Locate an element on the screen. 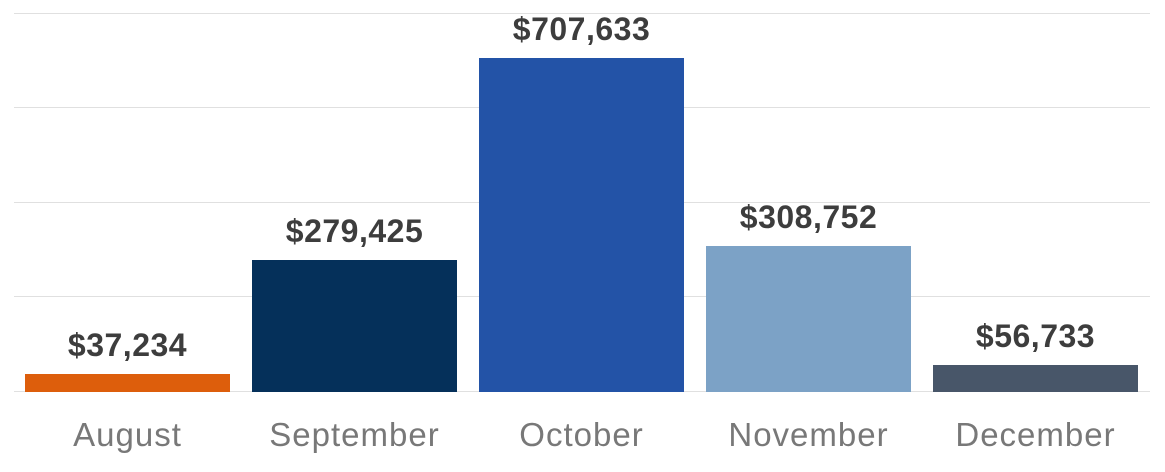 The width and height of the screenshot is (1165, 472). value-label-september: $279,425 is located at coordinates (354, 231).